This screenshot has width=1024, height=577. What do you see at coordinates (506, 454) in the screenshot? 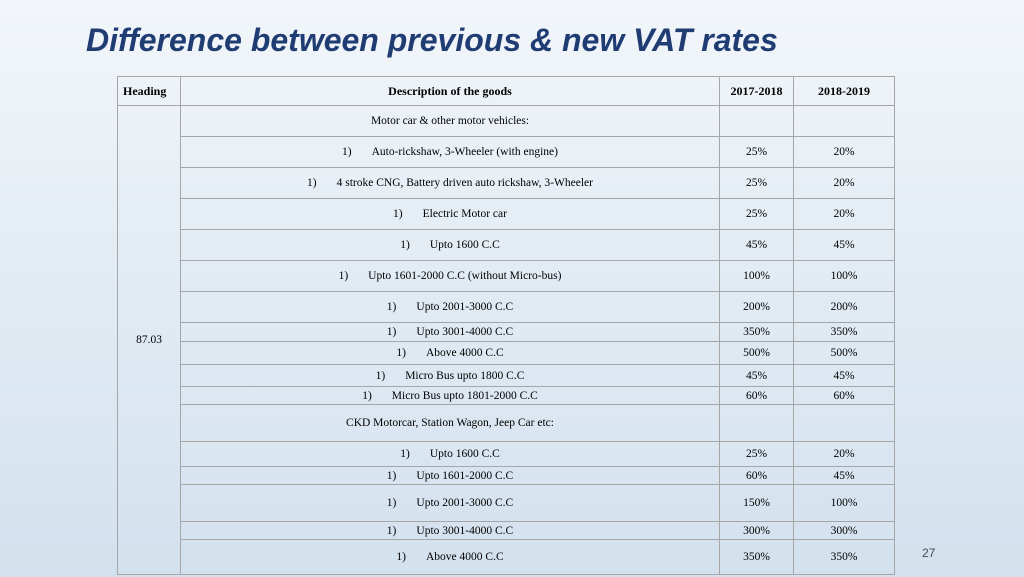
I see `table-row: 1) Upto 1600 C.C 25% 20%` at bounding box center [506, 454].